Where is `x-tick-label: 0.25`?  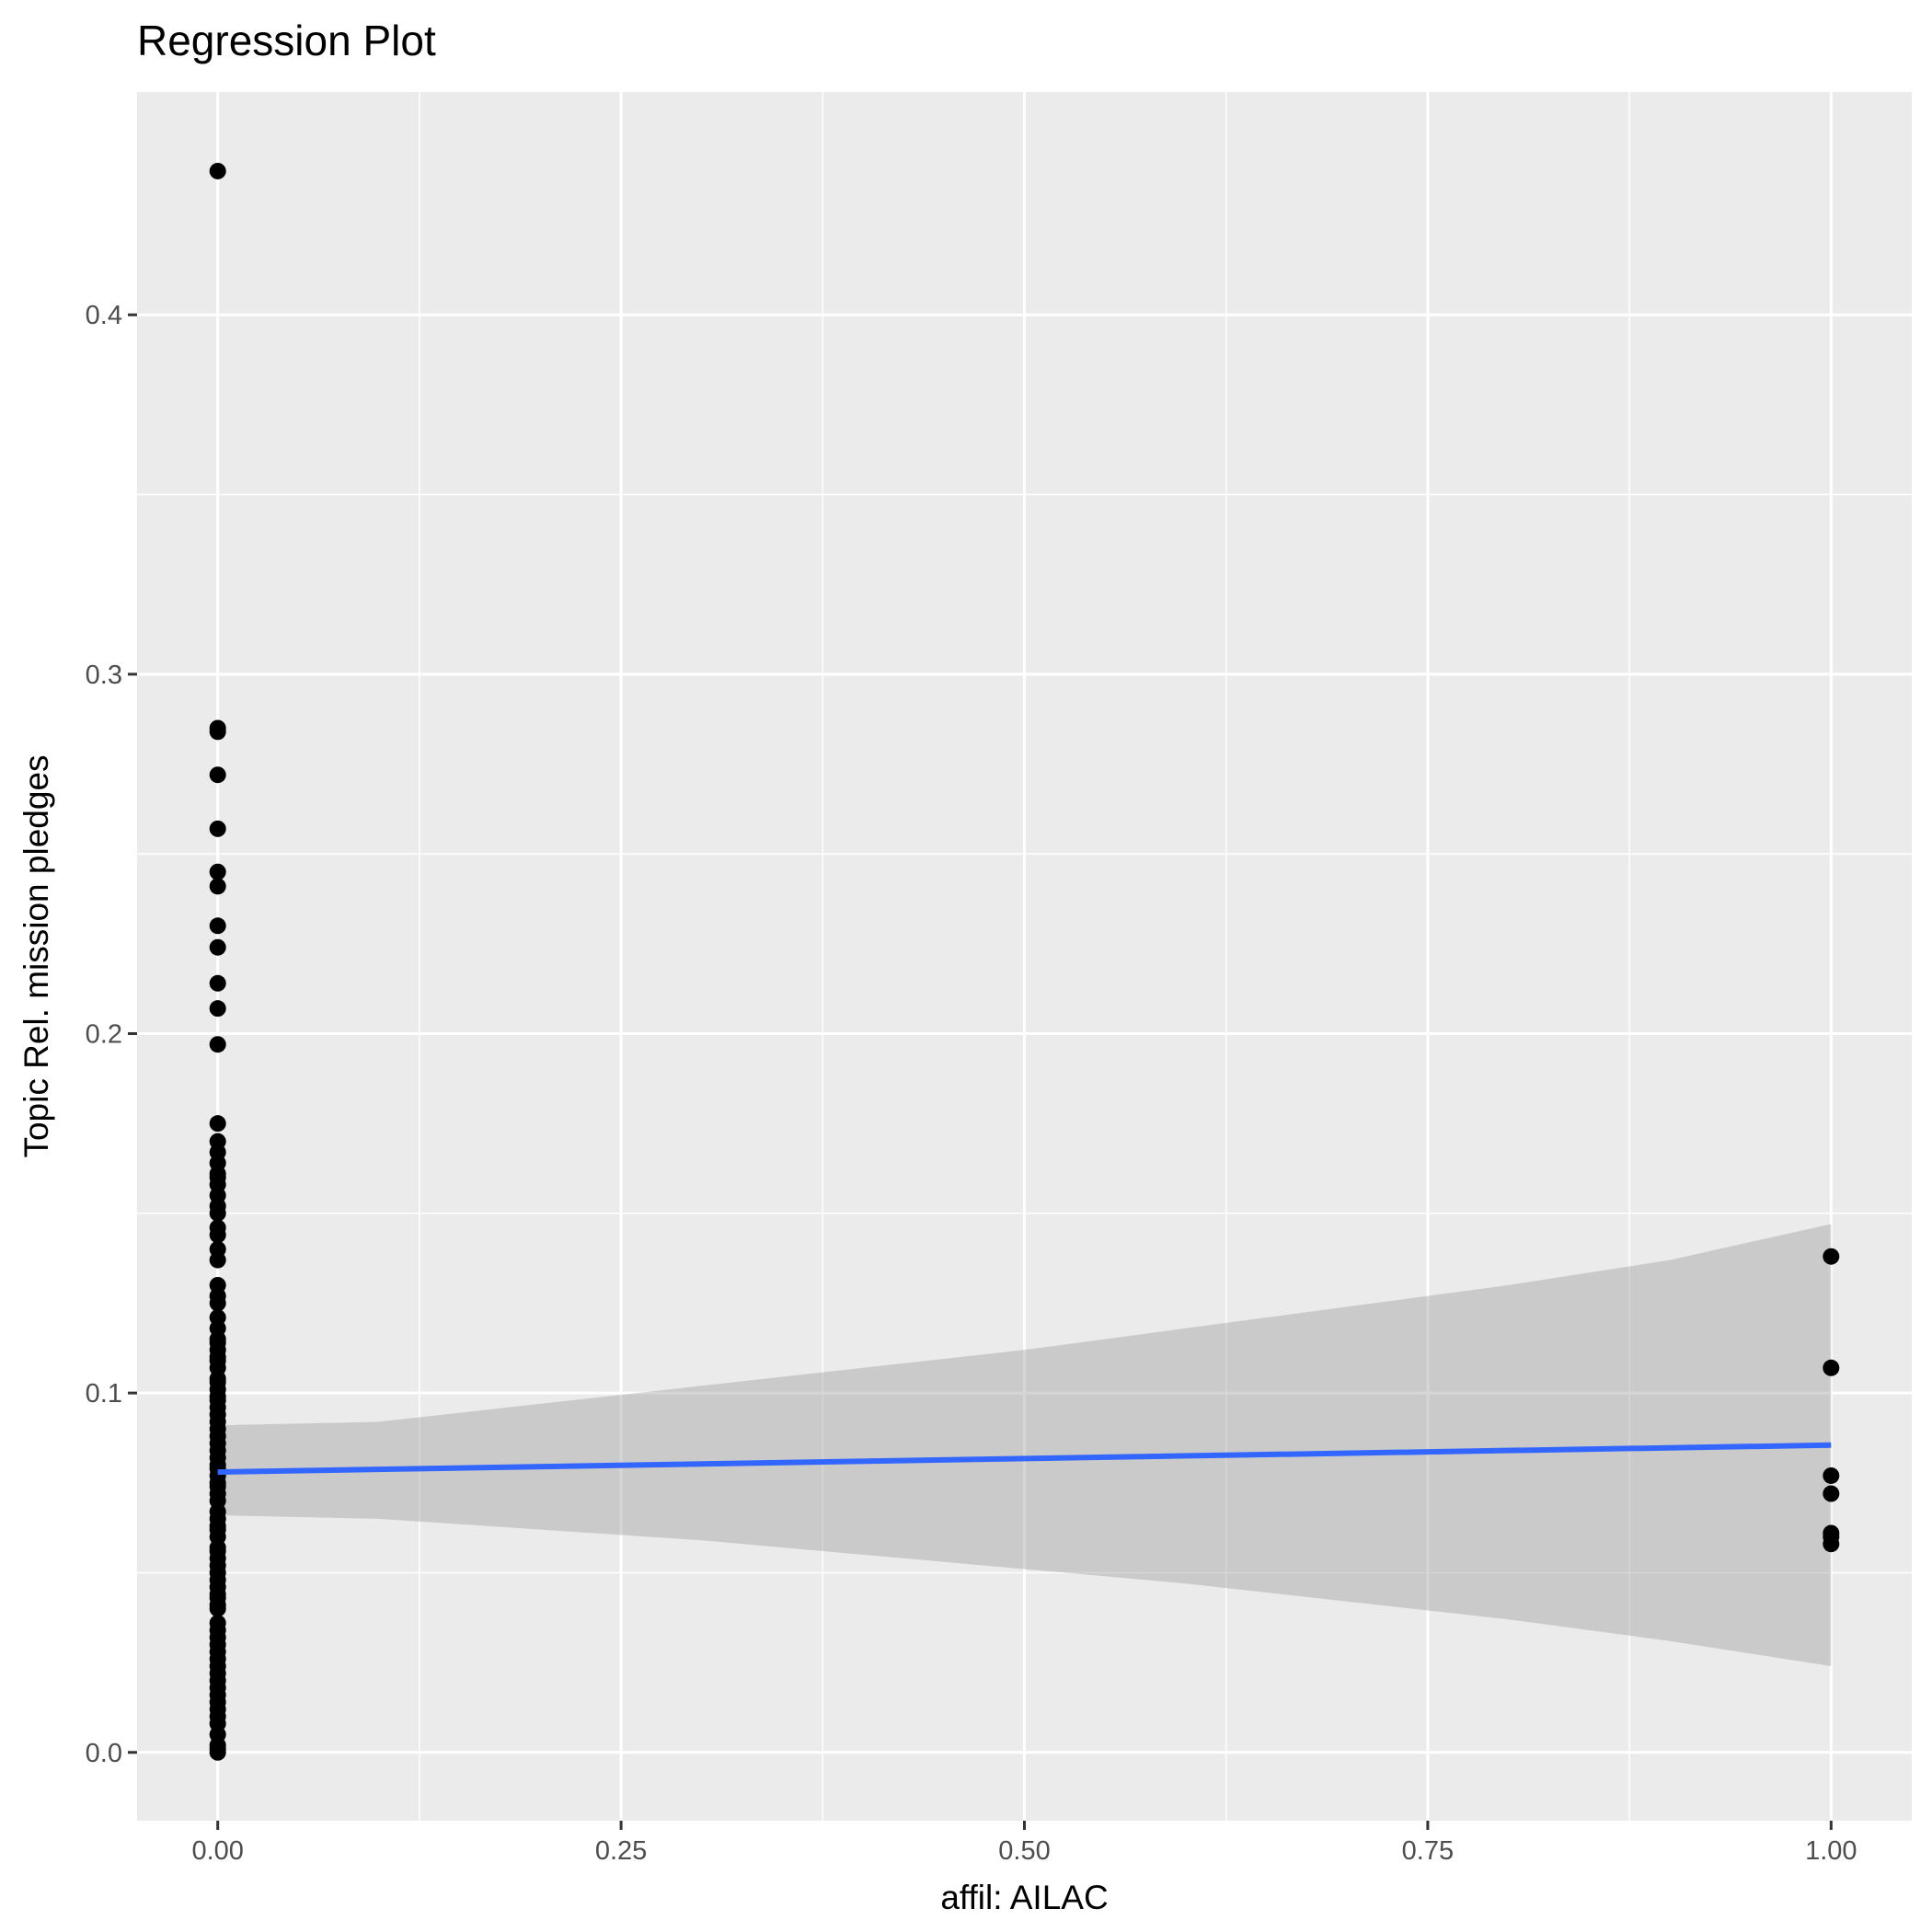 x-tick-label: 0.25 is located at coordinates (621, 1851).